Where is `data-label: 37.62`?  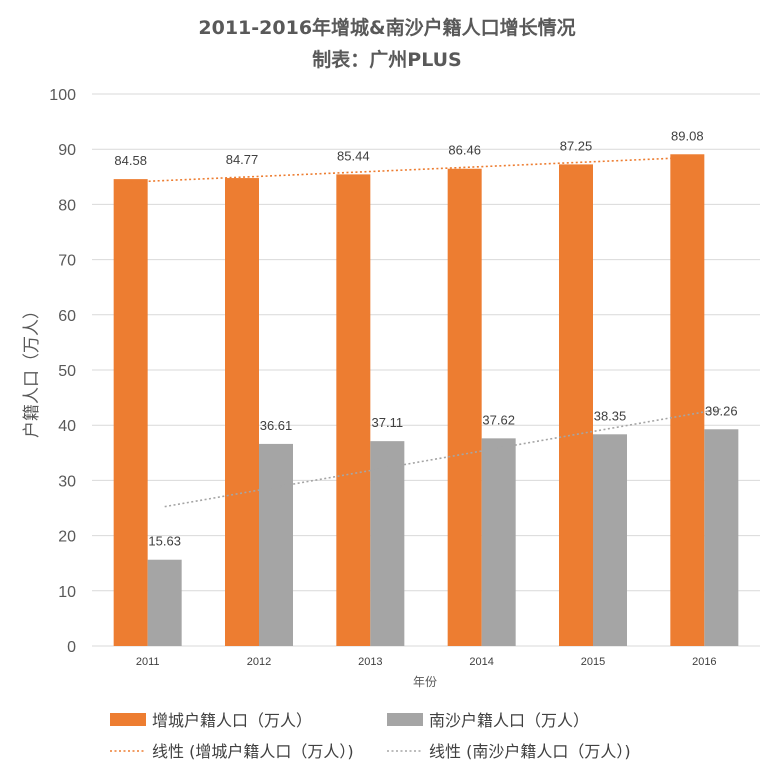
data-label: 37.62 is located at coordinates (498, 419).